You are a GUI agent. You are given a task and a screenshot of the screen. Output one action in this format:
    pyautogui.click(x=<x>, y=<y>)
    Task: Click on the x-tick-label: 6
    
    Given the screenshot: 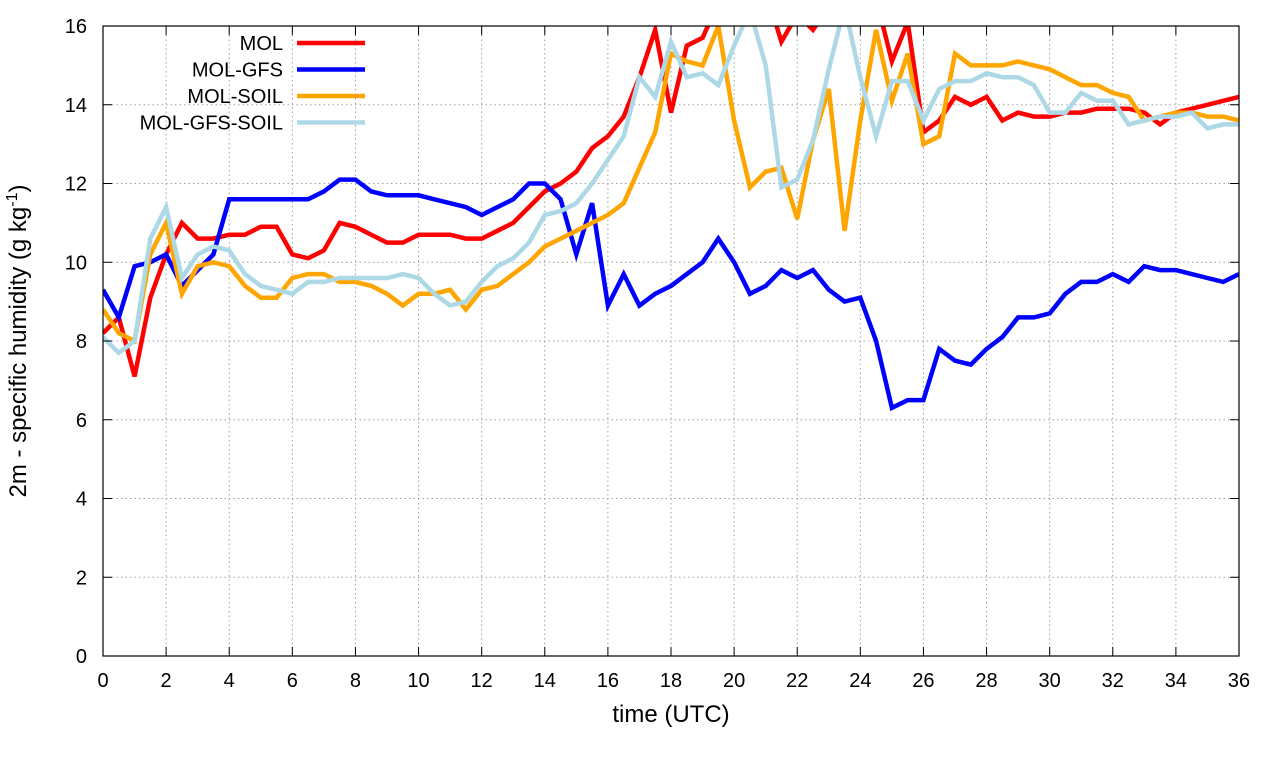 What is the action you would take?
    pyautogui.click(x=292, y=681)
    